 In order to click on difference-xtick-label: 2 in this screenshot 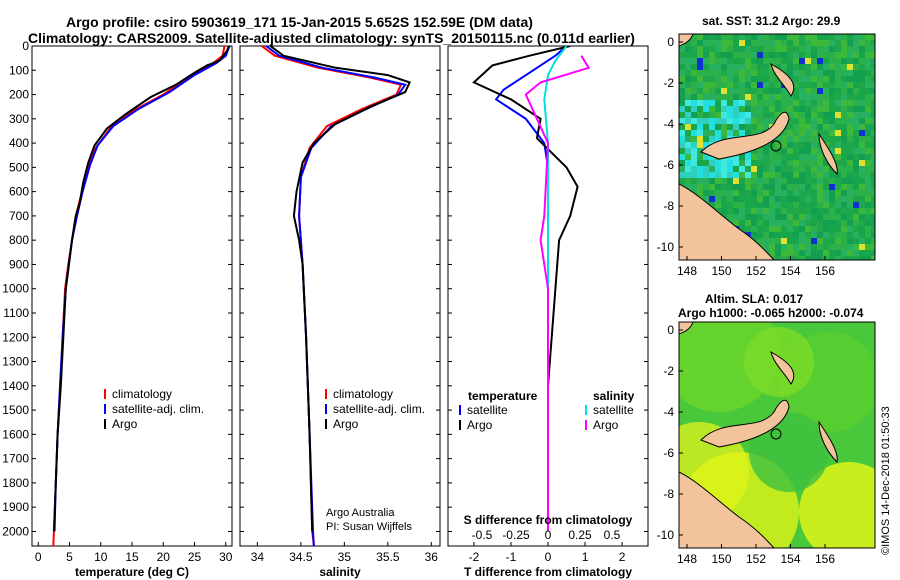, I will do `click(622, 557)`.